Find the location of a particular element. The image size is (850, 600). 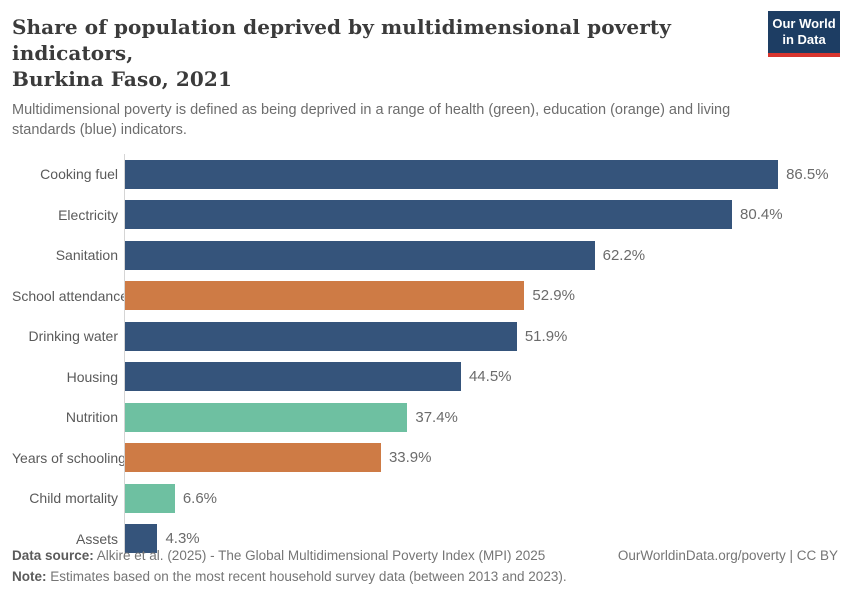

bar-track: 4.3% is located at coordinates (482, 539).